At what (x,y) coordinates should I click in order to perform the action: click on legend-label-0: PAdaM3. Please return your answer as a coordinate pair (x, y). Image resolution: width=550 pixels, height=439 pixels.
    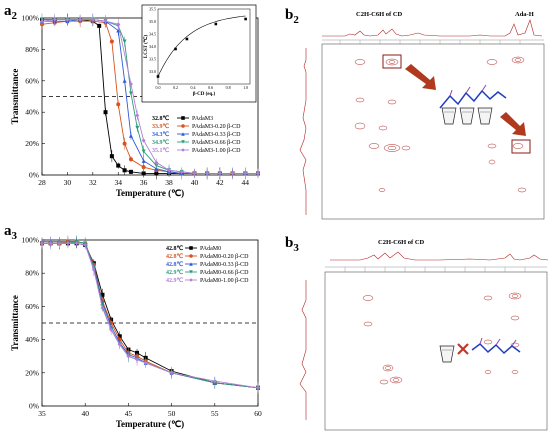
    Looking at the image, I should click on (202, 119).